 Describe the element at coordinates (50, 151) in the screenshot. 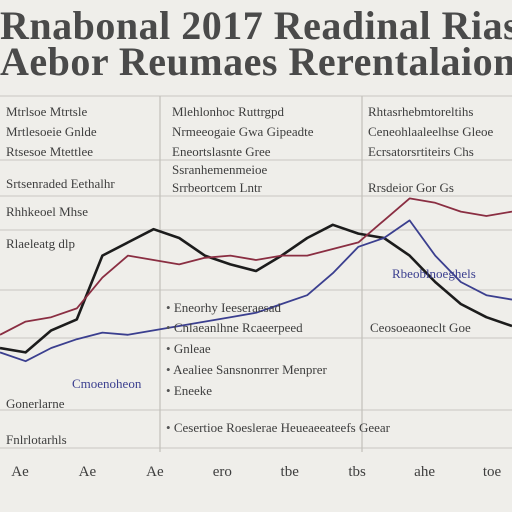

I see `left-note-3: Rtsesoe Mtettlee` at that location.